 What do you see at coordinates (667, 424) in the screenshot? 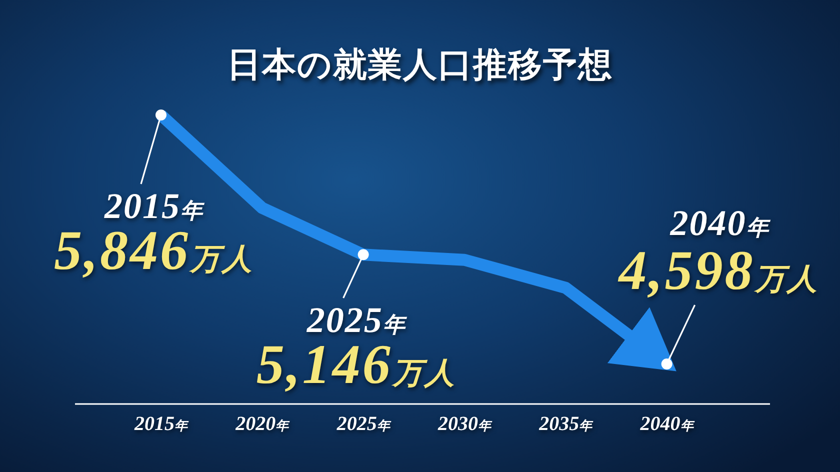
I see `x-tick-label: 2040年` at bounding box center [667, 424].